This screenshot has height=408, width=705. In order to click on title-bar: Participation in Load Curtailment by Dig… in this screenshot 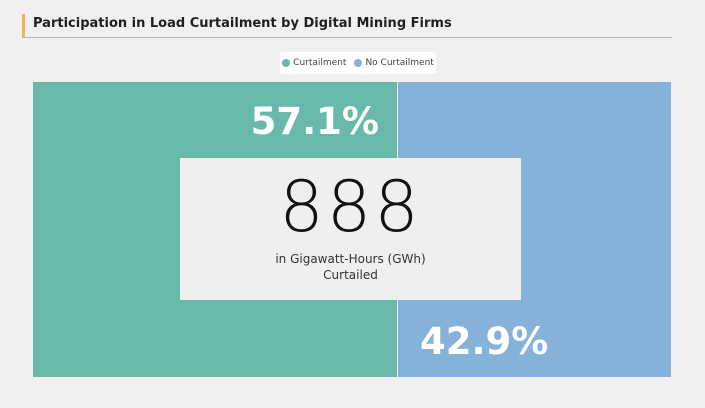, I will do `click(347, 26)`.